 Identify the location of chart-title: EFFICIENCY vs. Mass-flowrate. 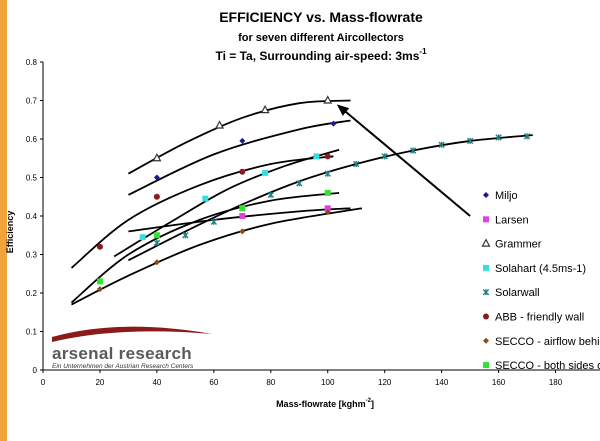
(321, 17).